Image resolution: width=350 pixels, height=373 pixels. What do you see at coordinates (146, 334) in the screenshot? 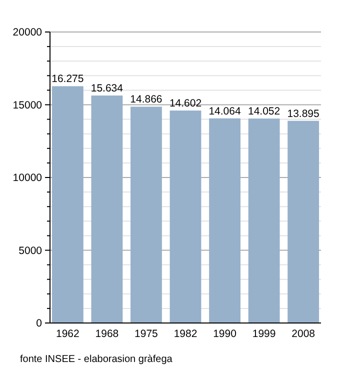
I see `x-tick-label: 1975` at bounding box center [146, 334].